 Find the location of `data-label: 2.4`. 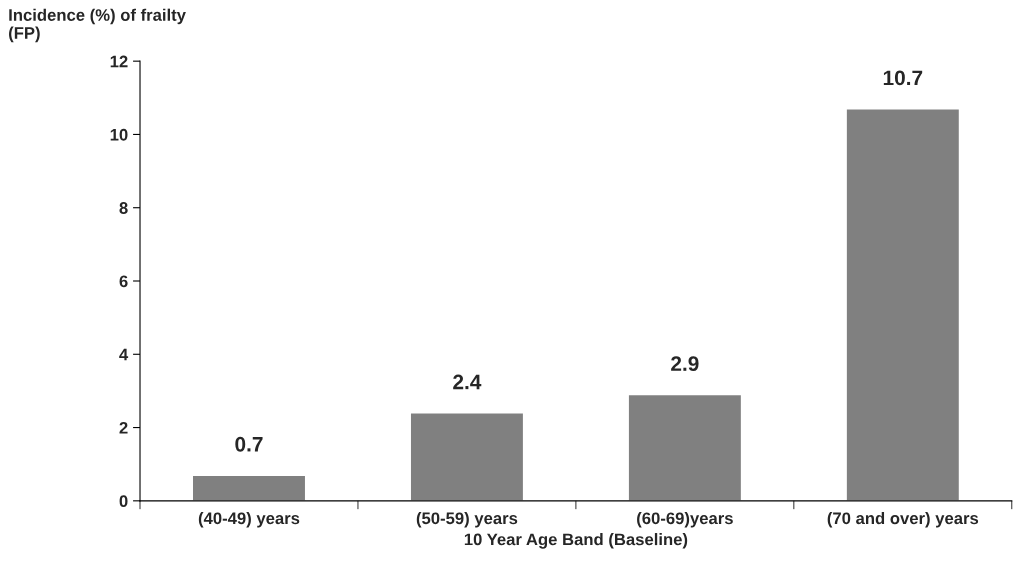

data-label: 2.4 is located at coordinates (467, 382).